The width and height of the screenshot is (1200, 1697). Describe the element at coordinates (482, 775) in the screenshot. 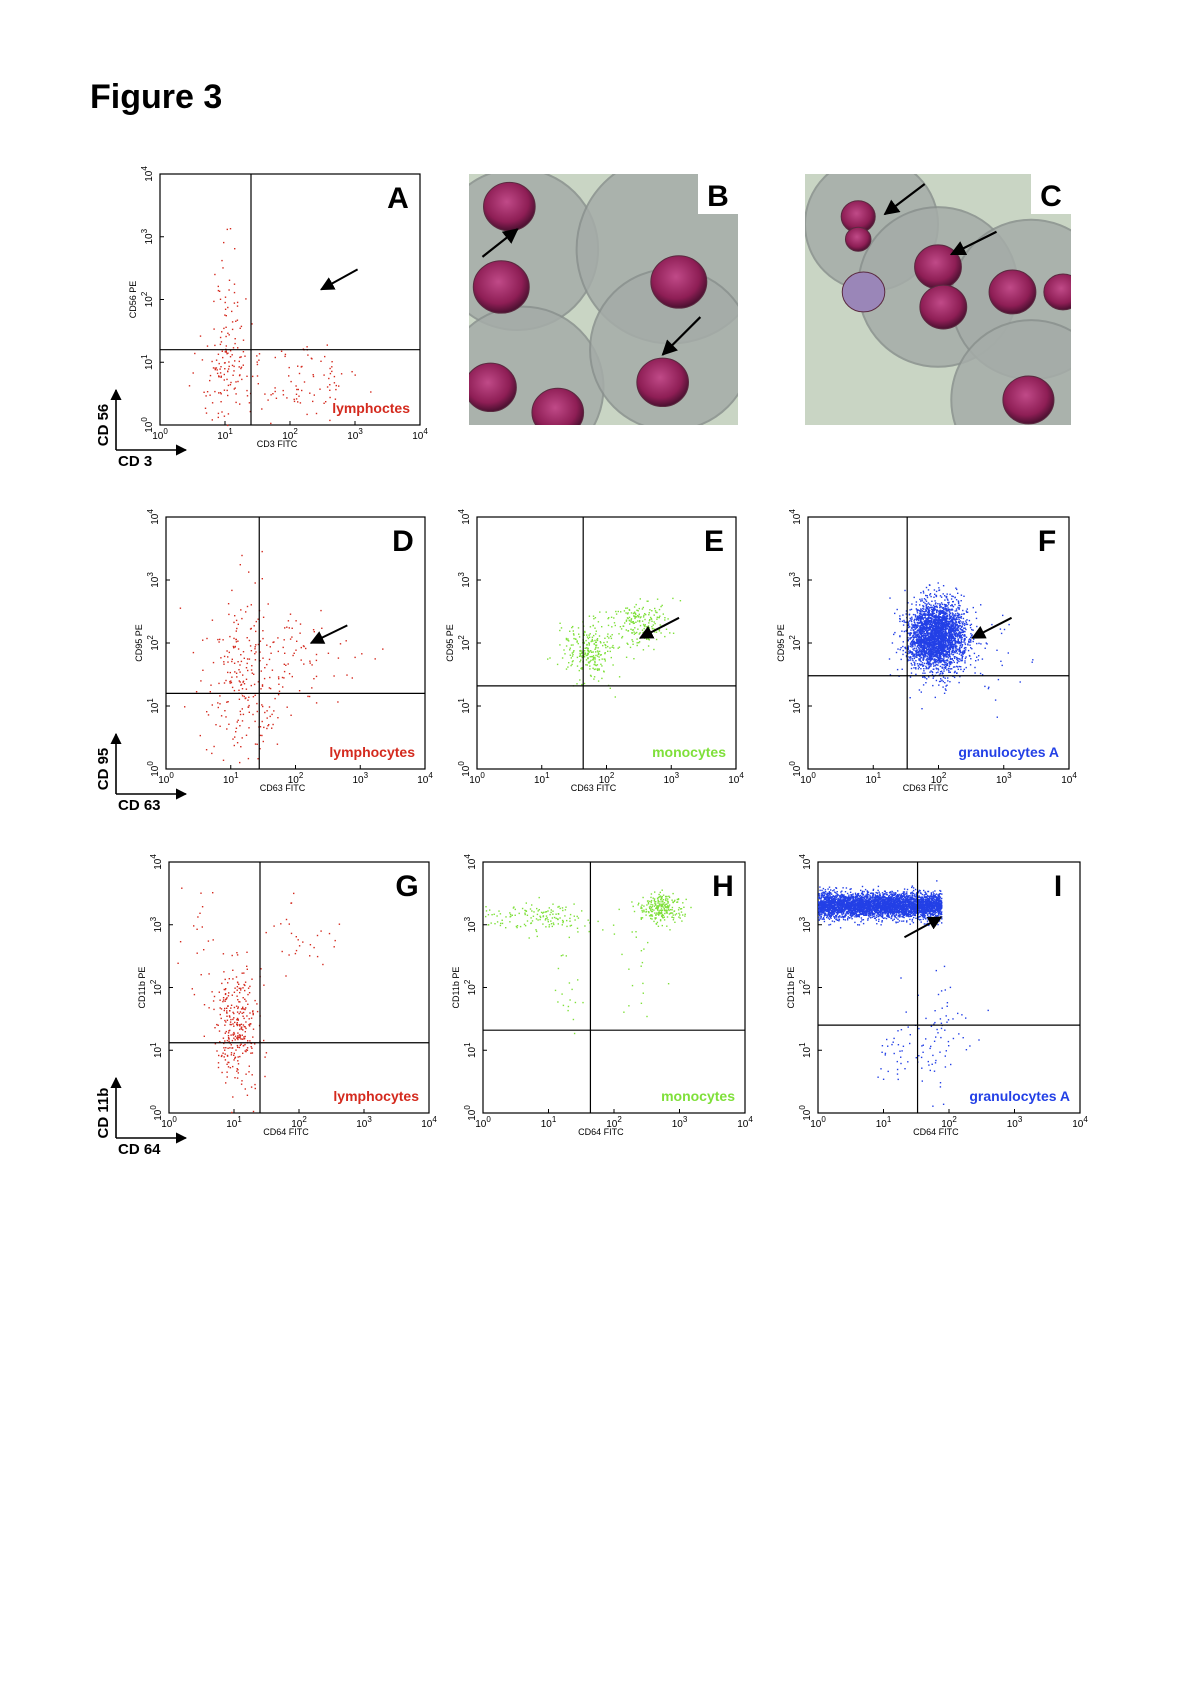

I see `tick-exponent: 0` at that location.